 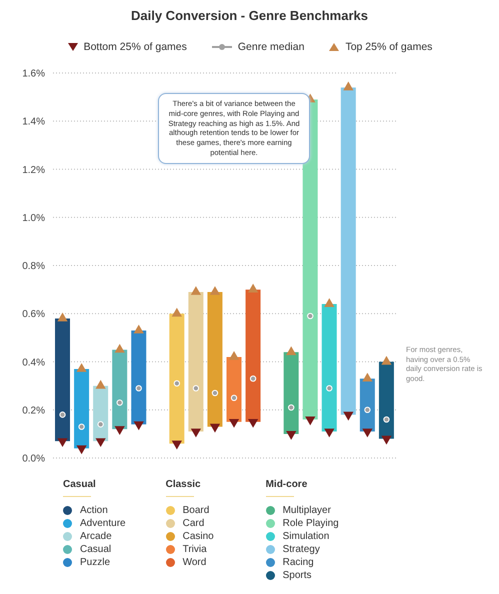 What do you see at coordinates (198, 536) in the screenshot?
I see `legend-label: Casino` at bounding box center [198, 536].